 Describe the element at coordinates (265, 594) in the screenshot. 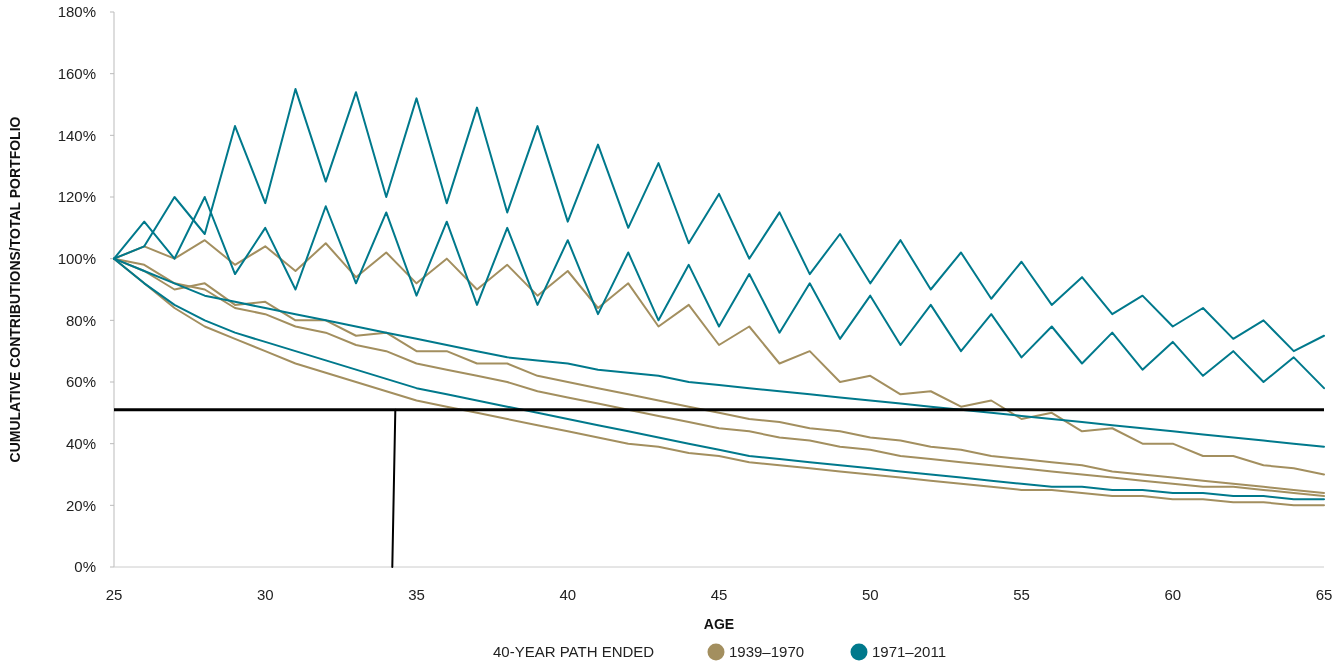

I see `x-tick-label: 30` at that location.